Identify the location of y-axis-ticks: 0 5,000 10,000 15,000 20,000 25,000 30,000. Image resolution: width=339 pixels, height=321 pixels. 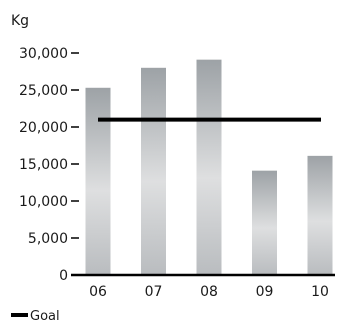
(49, 165).